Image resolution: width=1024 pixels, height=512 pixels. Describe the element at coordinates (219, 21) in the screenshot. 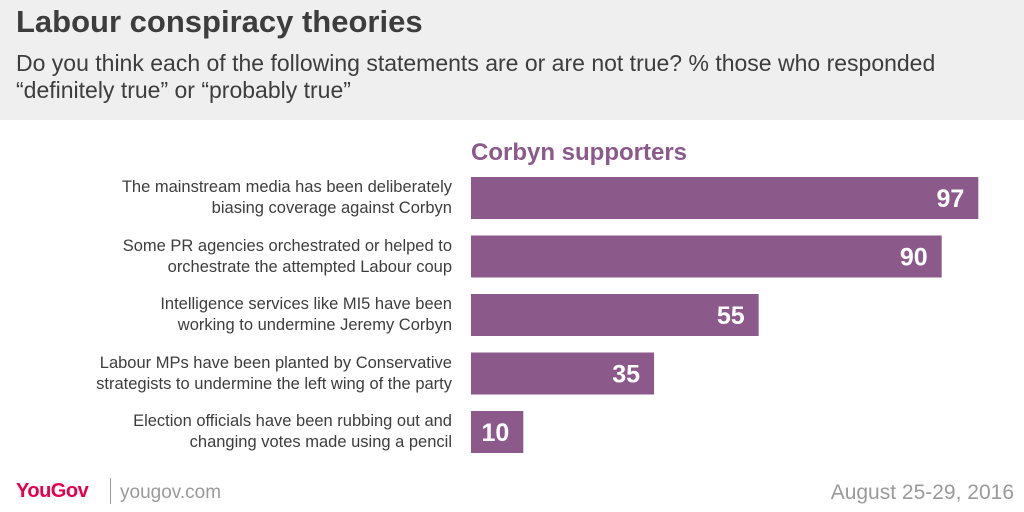

I see `chart-title: Labour conspiracy theories` at that location.